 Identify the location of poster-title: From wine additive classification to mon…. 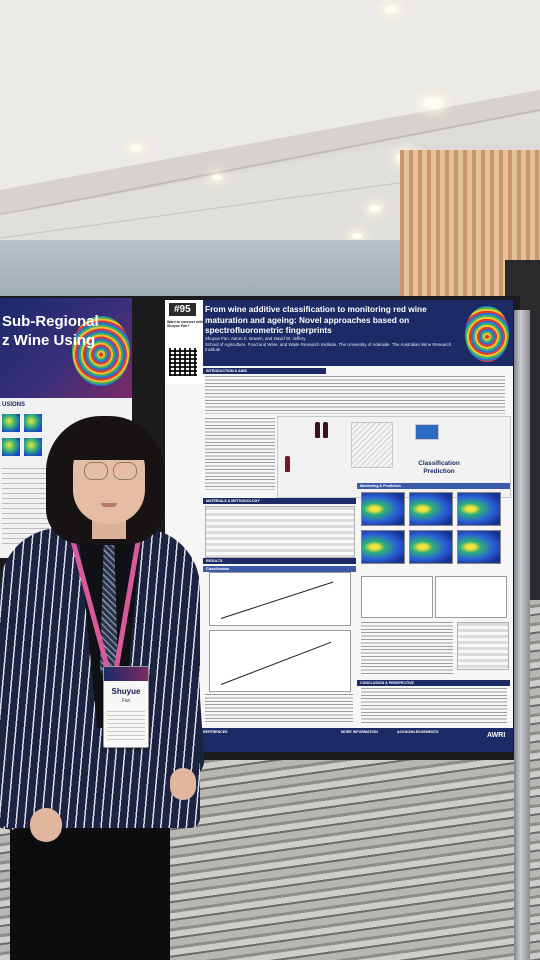
(316, 320).